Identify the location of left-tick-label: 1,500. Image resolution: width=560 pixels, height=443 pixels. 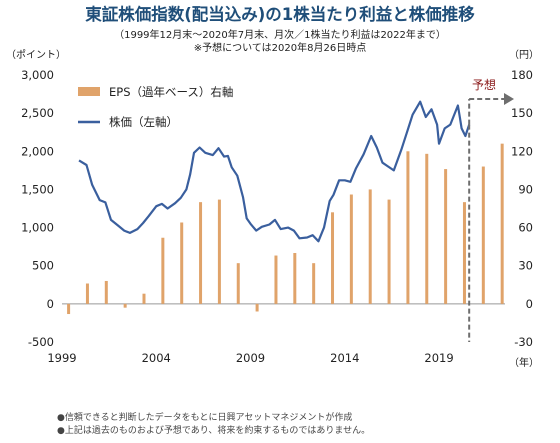
(37, 189).